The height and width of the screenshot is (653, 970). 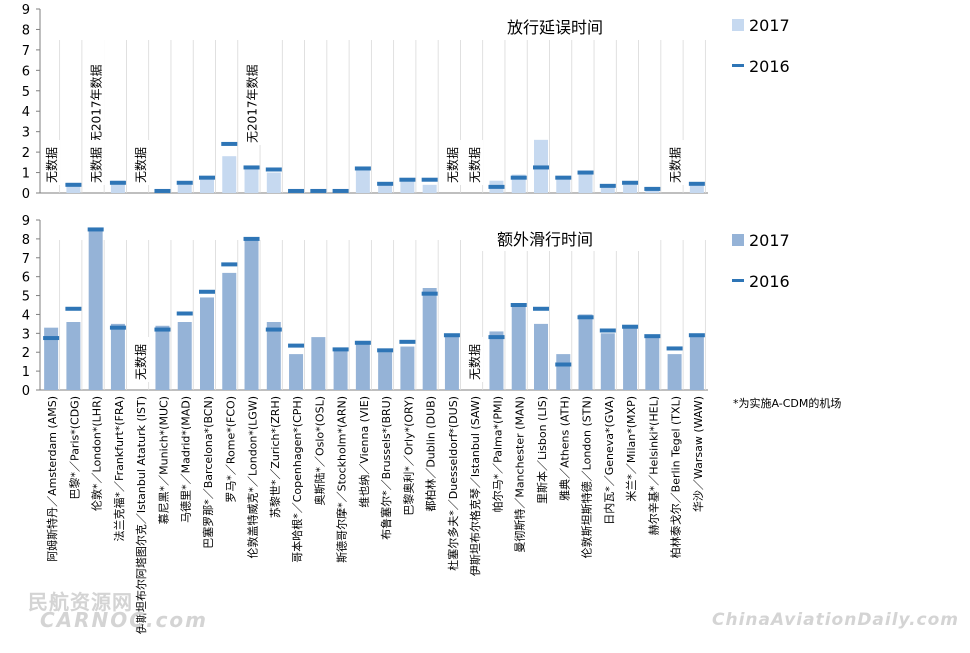 I want to click on y-tick-label: 4, so click(x=26, y=112).